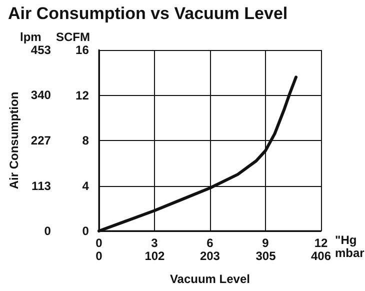 Image resolution: width=365 pixels, height=291 pixels. I want to click on text: mbar, so click(350, 253).